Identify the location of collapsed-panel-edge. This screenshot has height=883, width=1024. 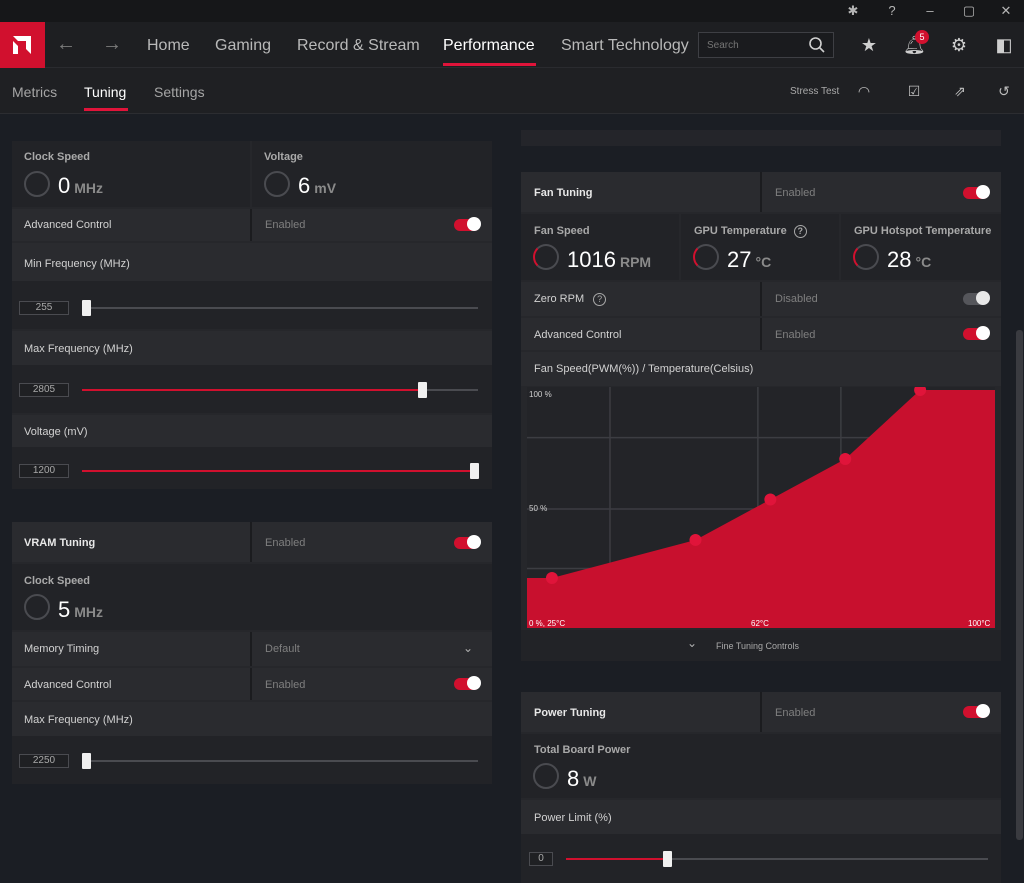
(761, 138).